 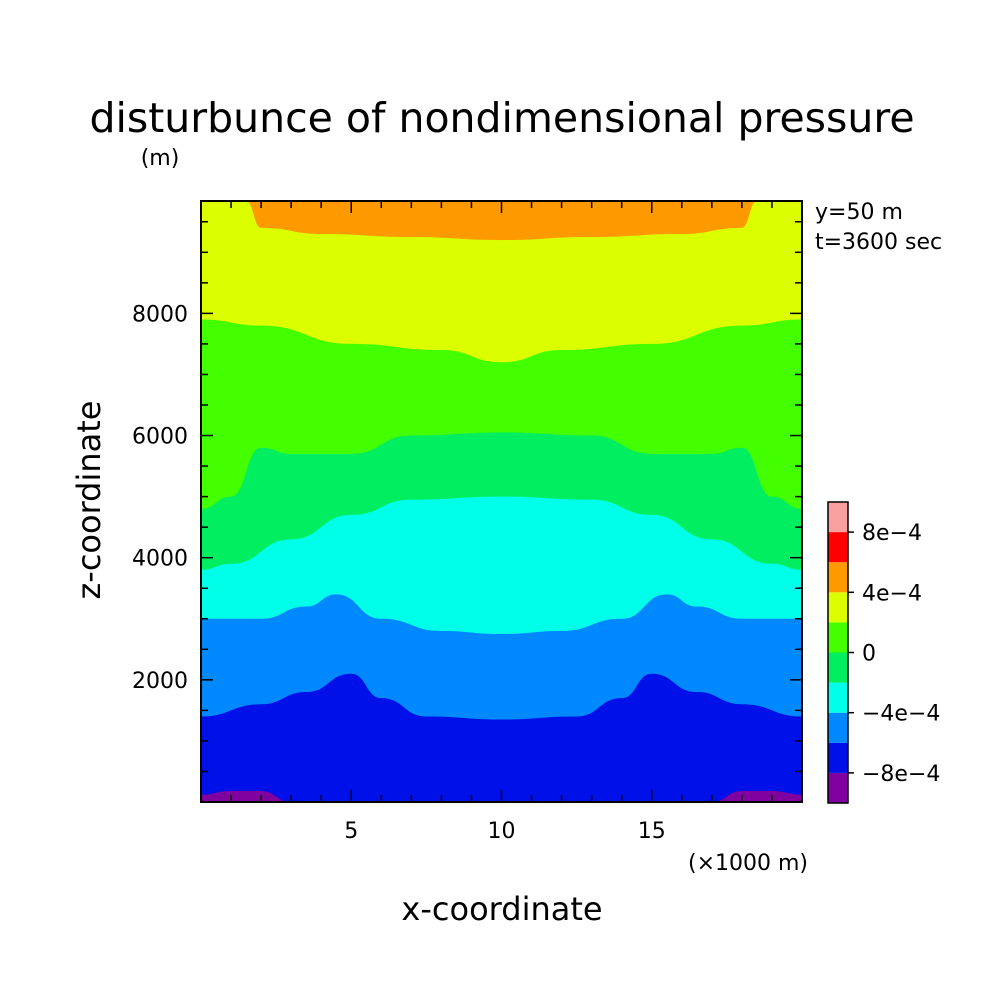 What do you see at coordinates (901, 774) in the screenshot?
I see `colorbar-tick-label: −8e−4` at bounding box center [901, 774].